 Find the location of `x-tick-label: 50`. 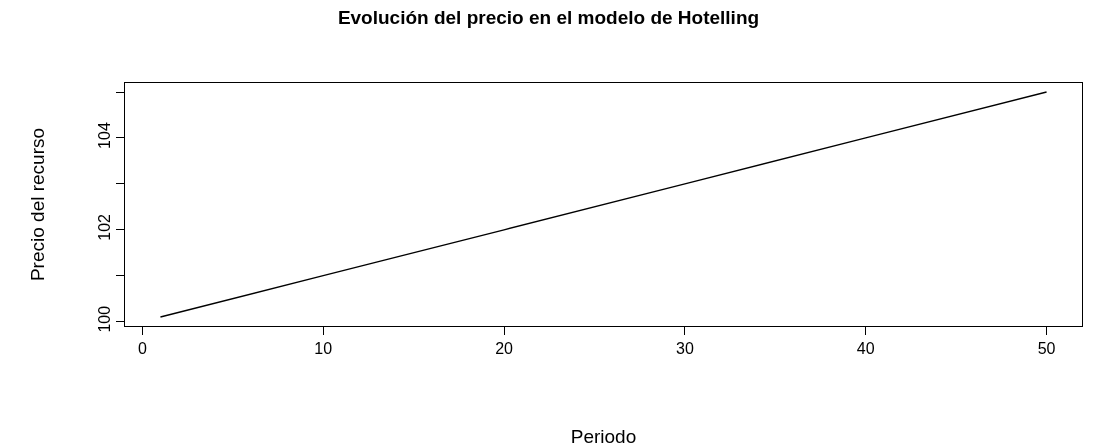

x-tick-label: 50 is located at coordinates (1046, 349).